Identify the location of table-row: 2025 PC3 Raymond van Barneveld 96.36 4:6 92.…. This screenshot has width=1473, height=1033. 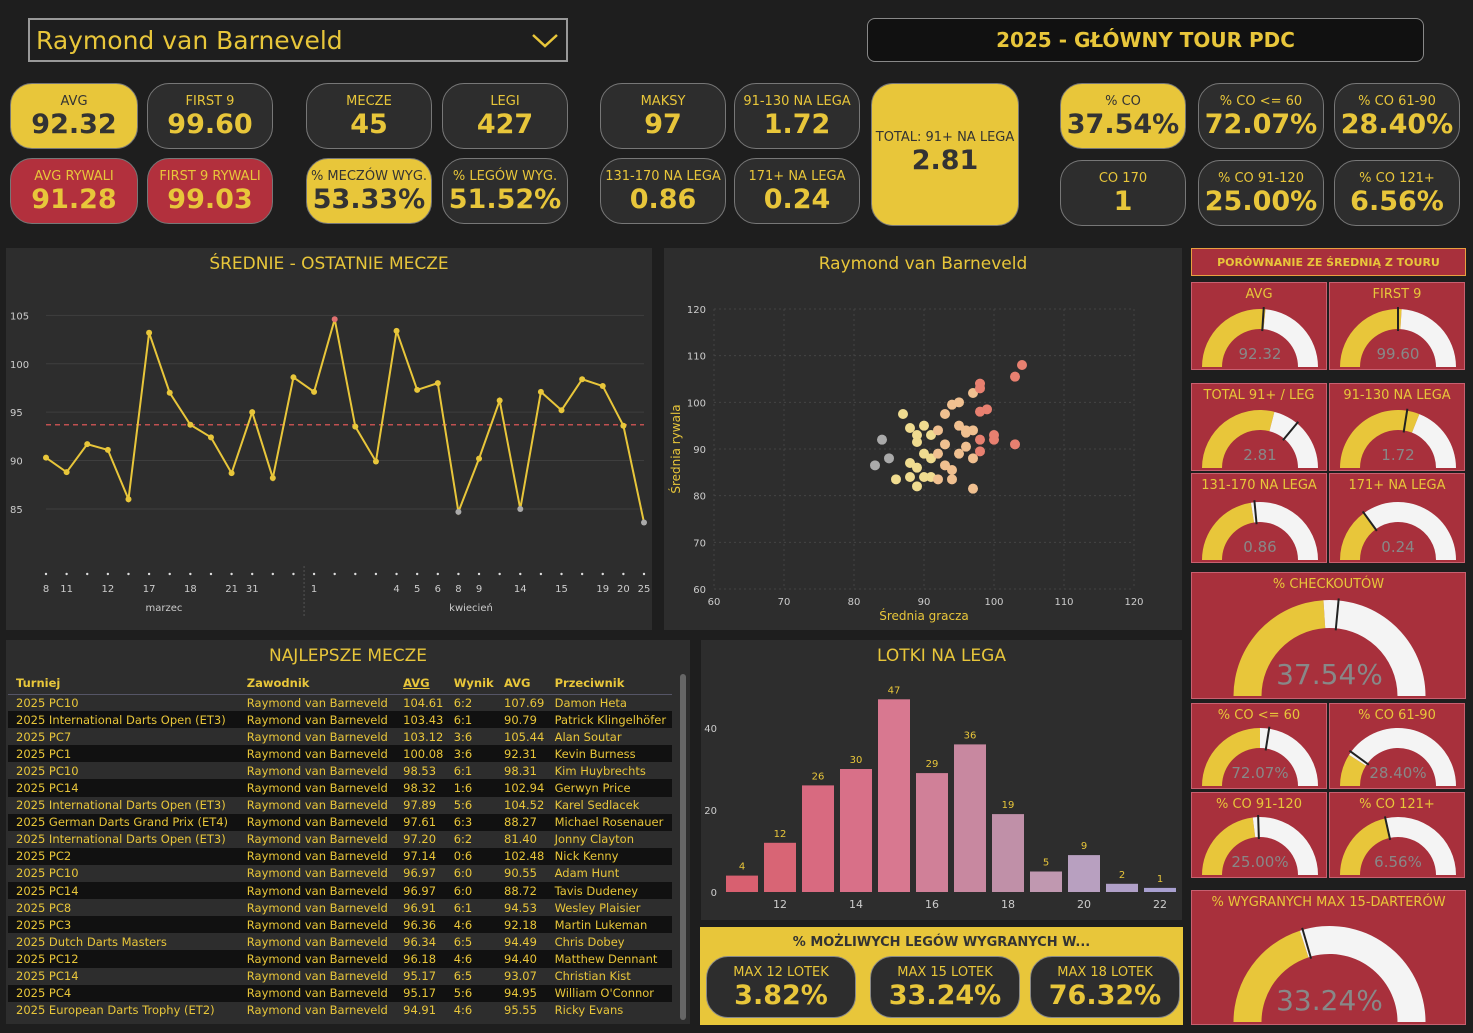
(340, 925).